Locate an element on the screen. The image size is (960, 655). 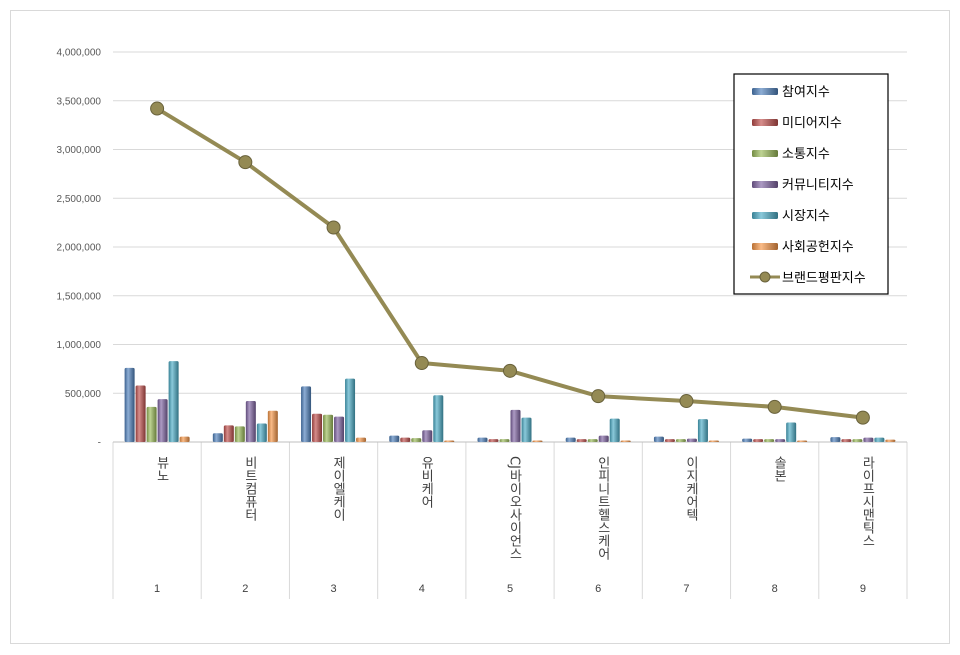
category-number: 5 is located at coordinates (510, 589).